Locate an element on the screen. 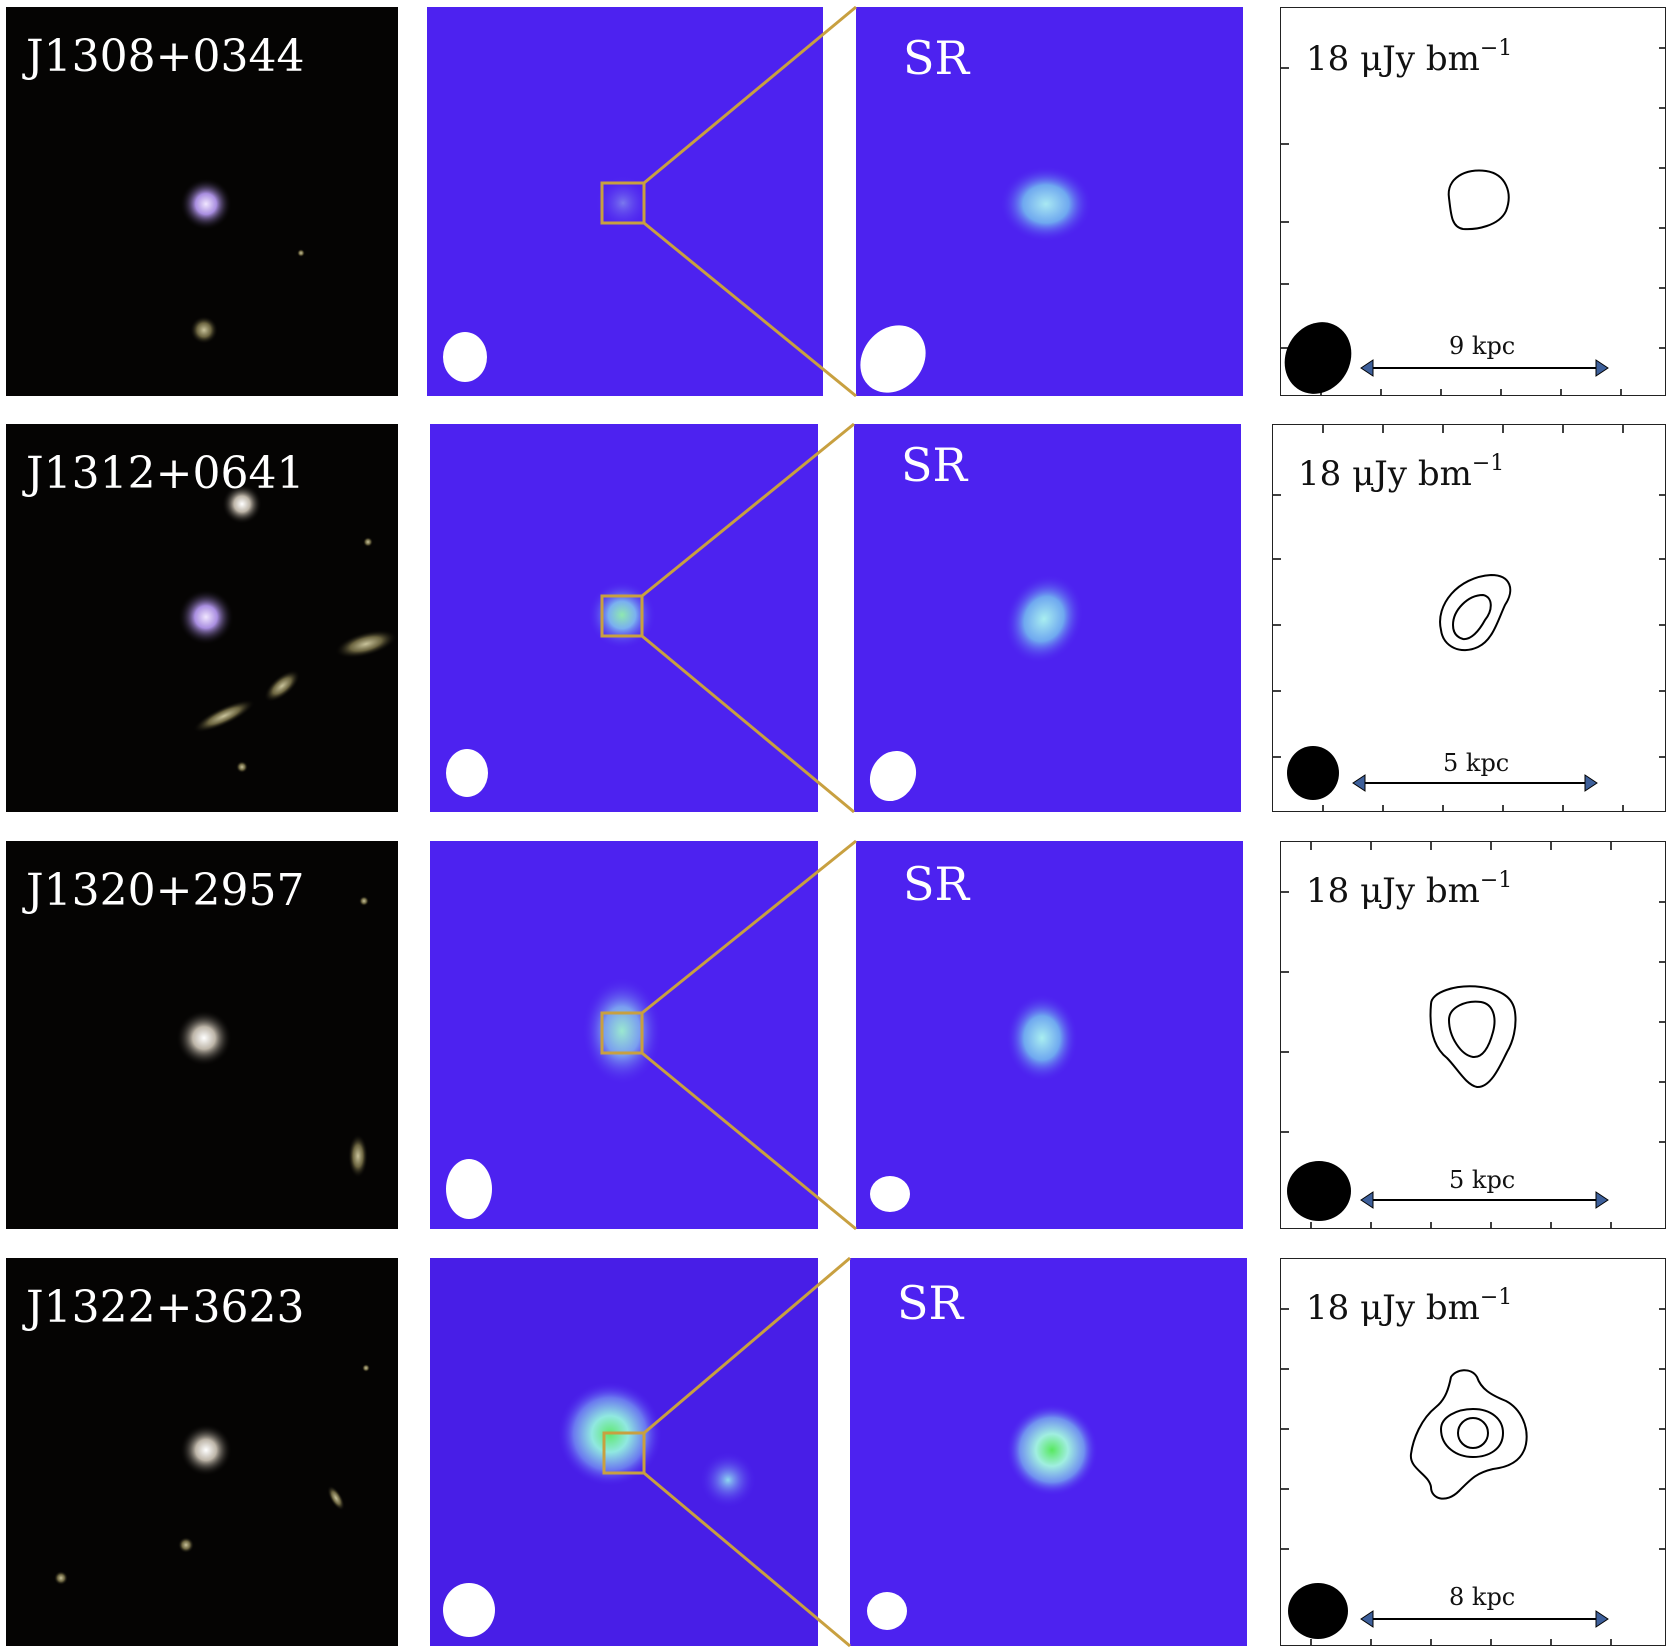  sr-image-row-1: SR is located at coordinates (1049, 201).